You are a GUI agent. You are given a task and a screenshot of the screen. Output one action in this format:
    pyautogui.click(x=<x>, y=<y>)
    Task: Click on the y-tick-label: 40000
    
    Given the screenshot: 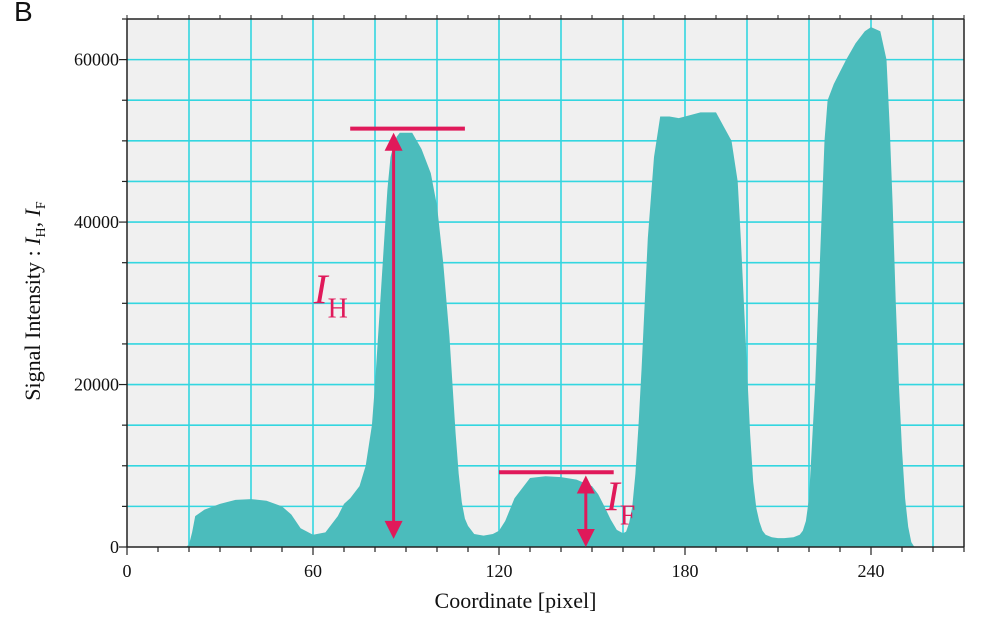 What is the action you would take?
    pyautogui.click(x=96, y=222)
    